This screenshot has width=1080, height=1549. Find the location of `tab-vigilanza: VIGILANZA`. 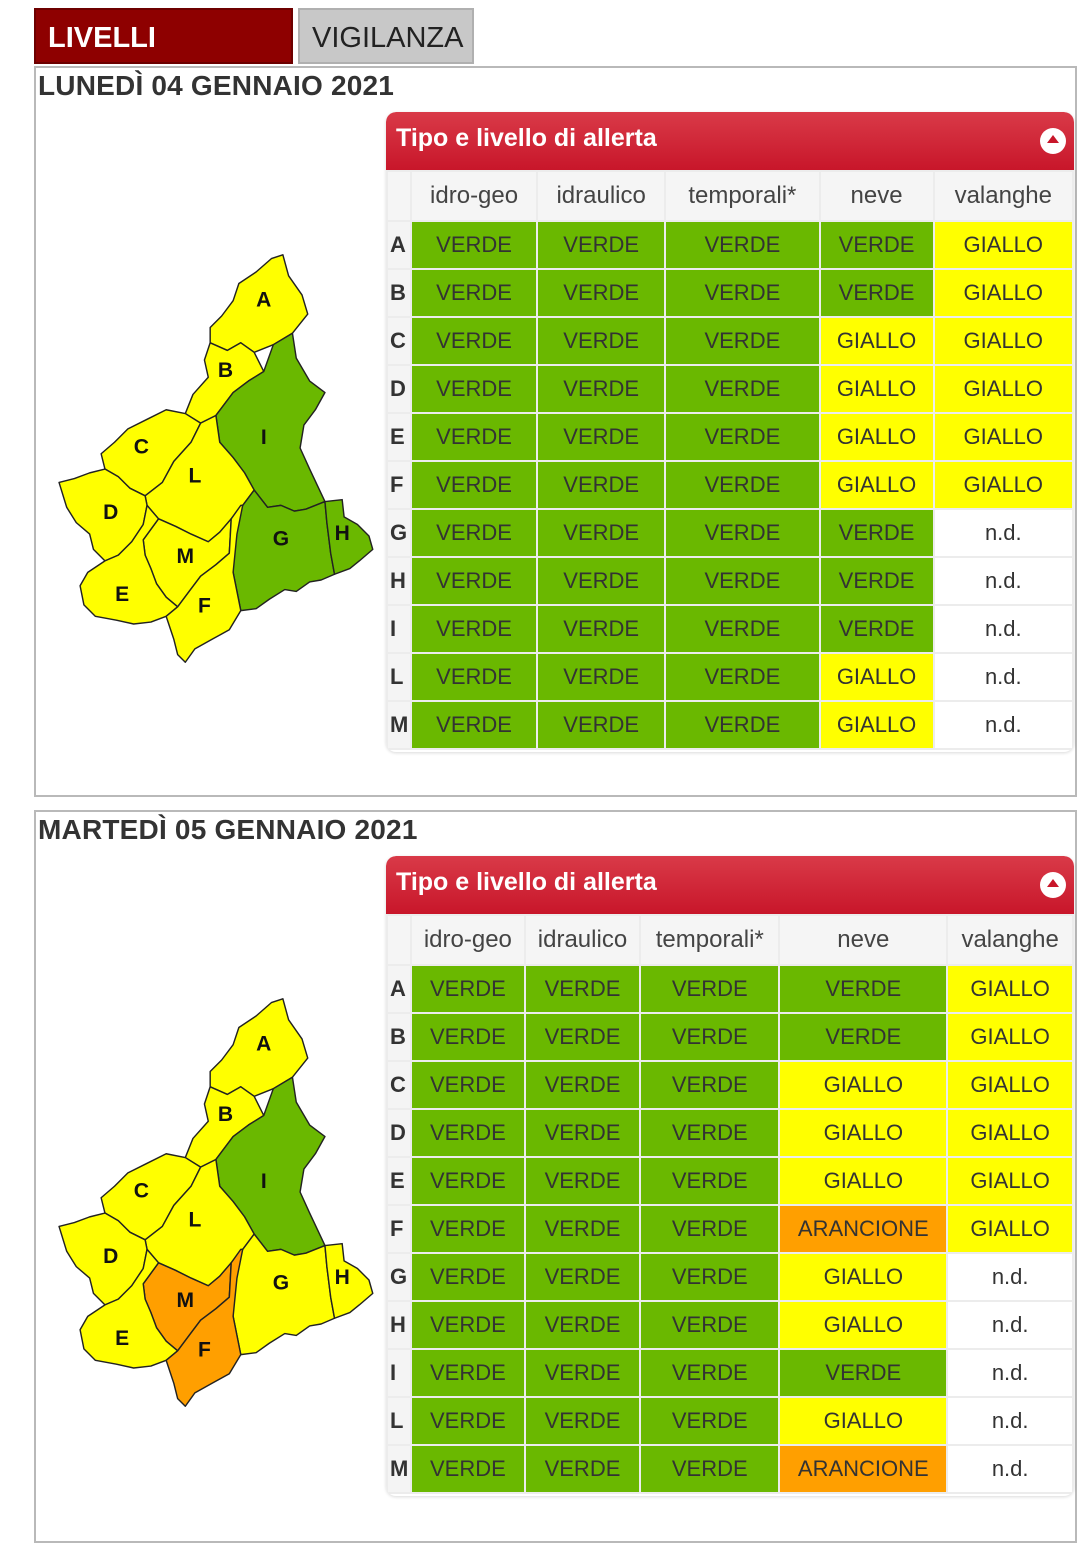

tab-vigilanza: VIGILANZA is located at coordinates (386, 36).